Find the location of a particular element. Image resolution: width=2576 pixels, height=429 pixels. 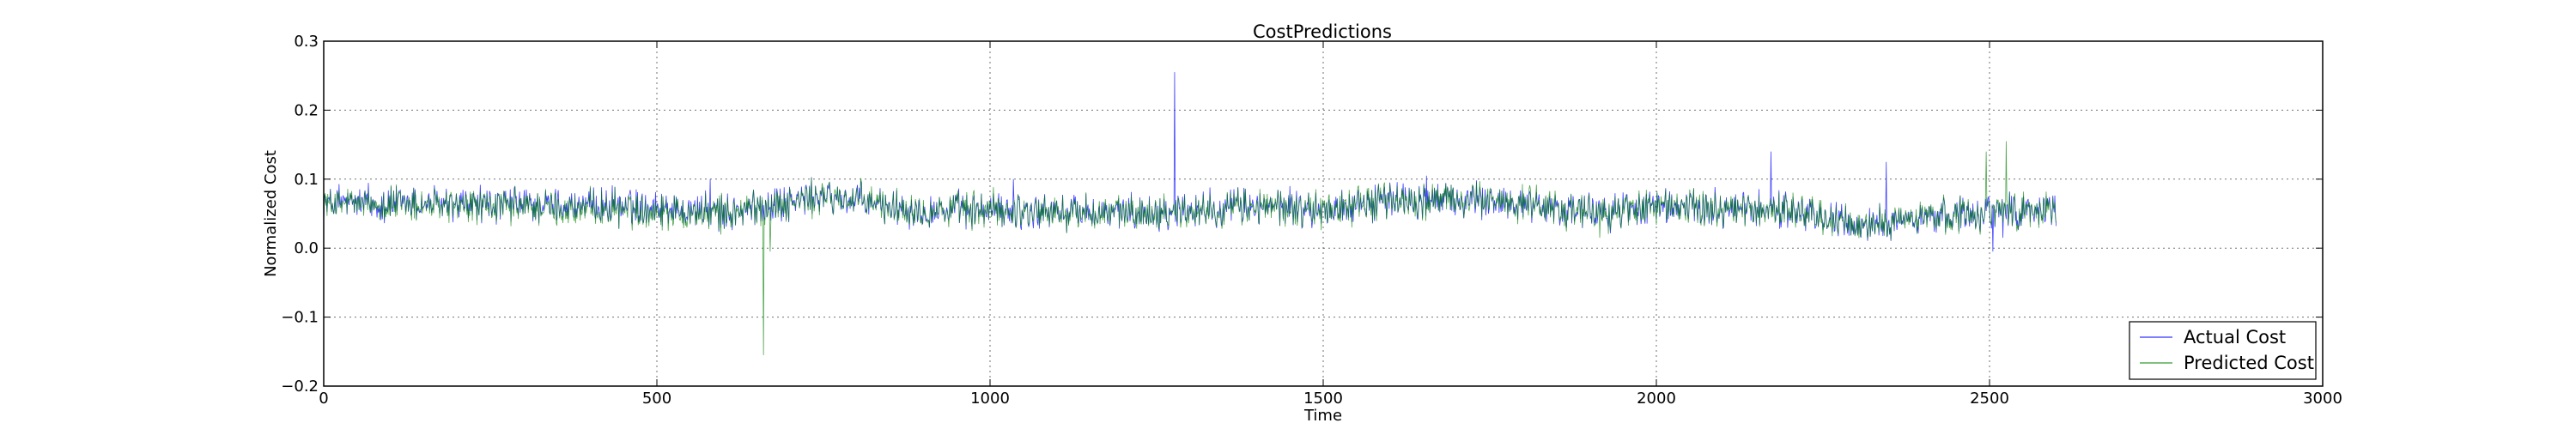

x-tick-labels: 0 500 1000 1500 2000 2500 3000 is located at coordinates (1330, 399).